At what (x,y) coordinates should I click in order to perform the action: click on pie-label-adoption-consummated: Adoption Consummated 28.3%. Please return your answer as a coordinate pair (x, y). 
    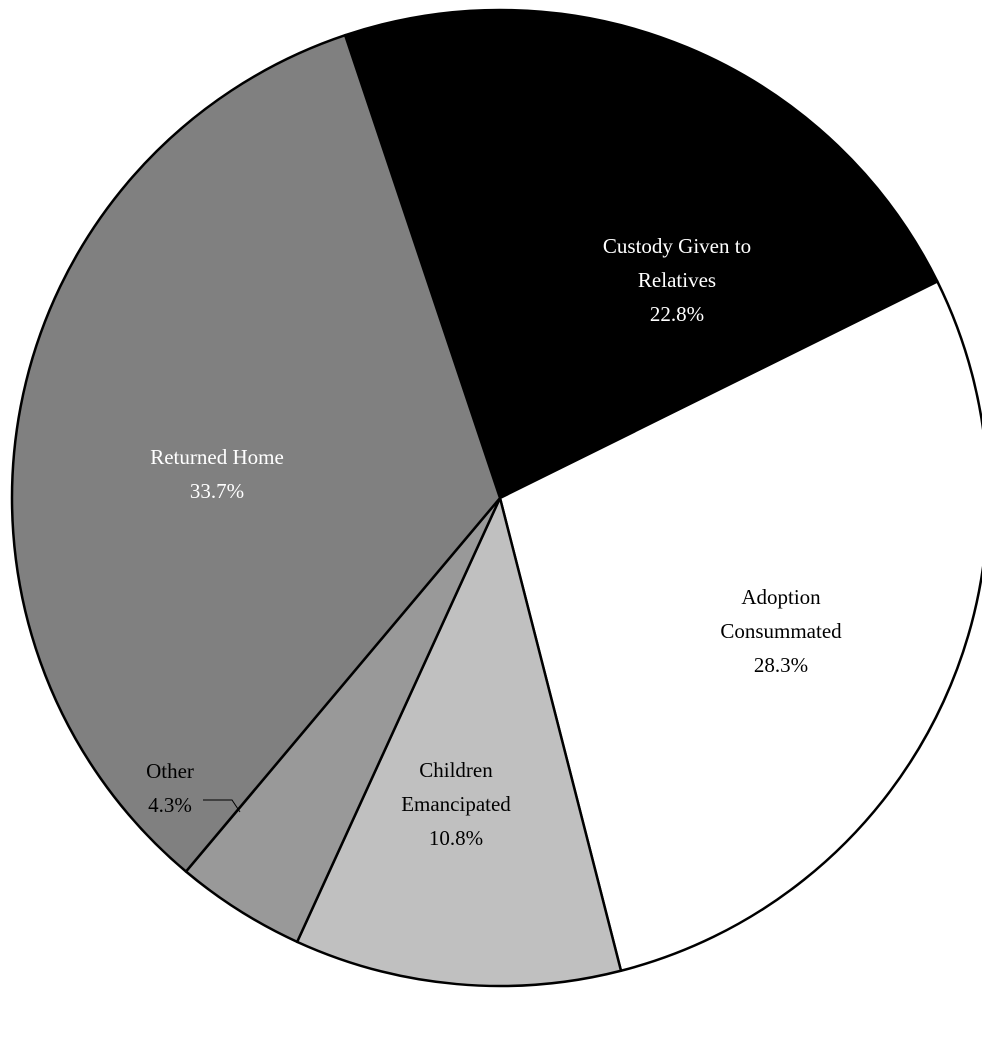
    Looking at the image, I should click on (781, 631).